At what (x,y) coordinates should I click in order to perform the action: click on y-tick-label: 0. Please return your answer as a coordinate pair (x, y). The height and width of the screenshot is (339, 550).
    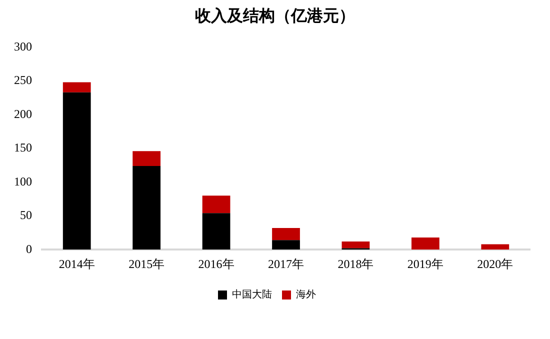
    Looking at the image, I should click on (29, 249).